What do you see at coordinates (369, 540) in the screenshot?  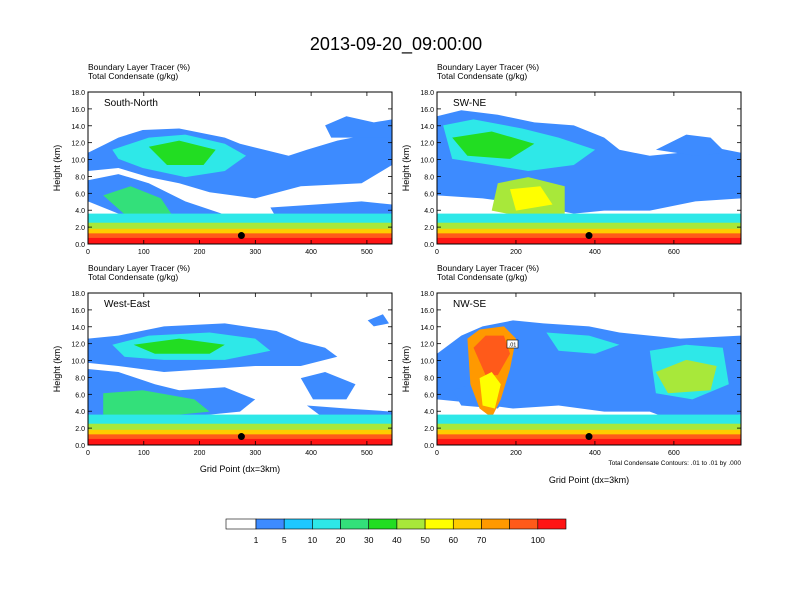 I see `colorbar-label: 30` at bounding box center [369, 540].